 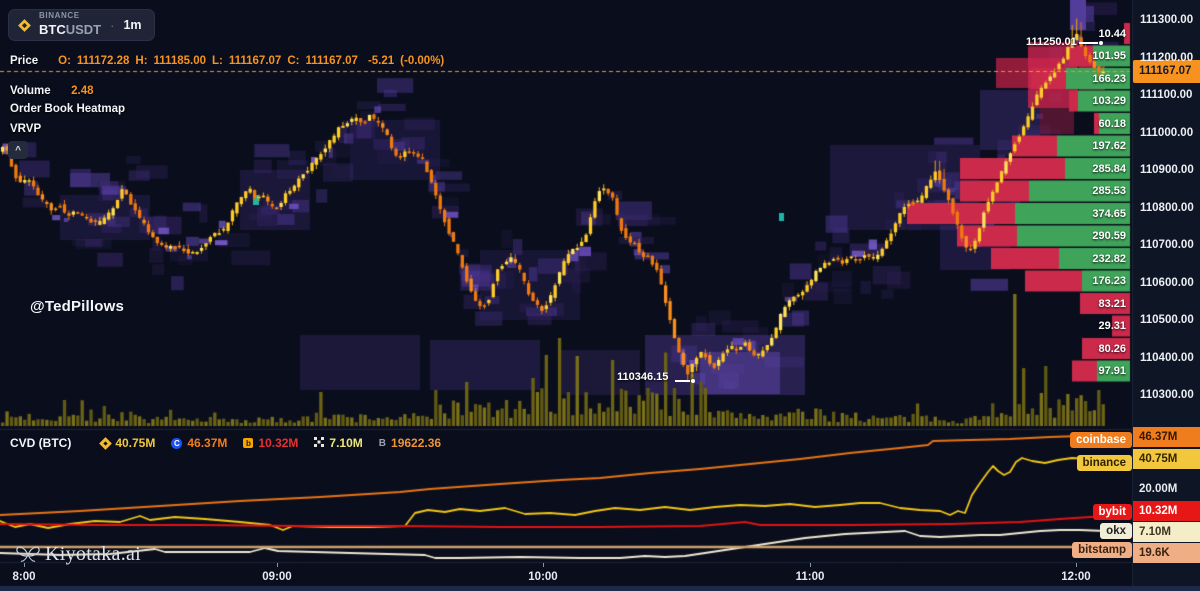 What do you see at coordinates (422, 61) in the screenshot?
I see `change-pct-value: (-0.00%)` at bounding box center [422, 61].